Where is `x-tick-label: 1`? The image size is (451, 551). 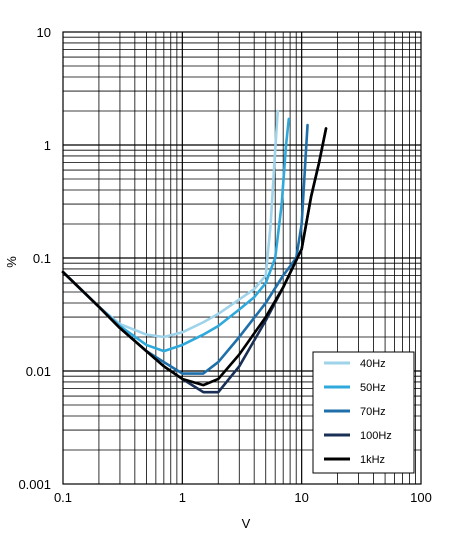 x-tick-label: 1 is located at coordinates (182, 497).